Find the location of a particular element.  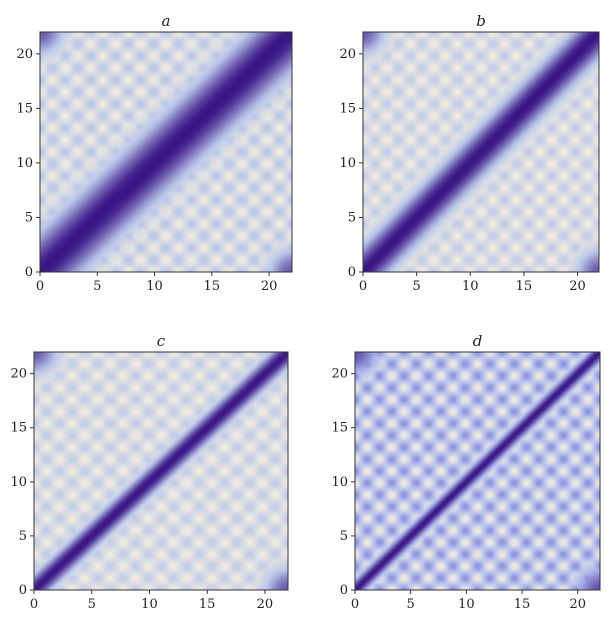

heatmap-image is located at coordinates (481, 152).